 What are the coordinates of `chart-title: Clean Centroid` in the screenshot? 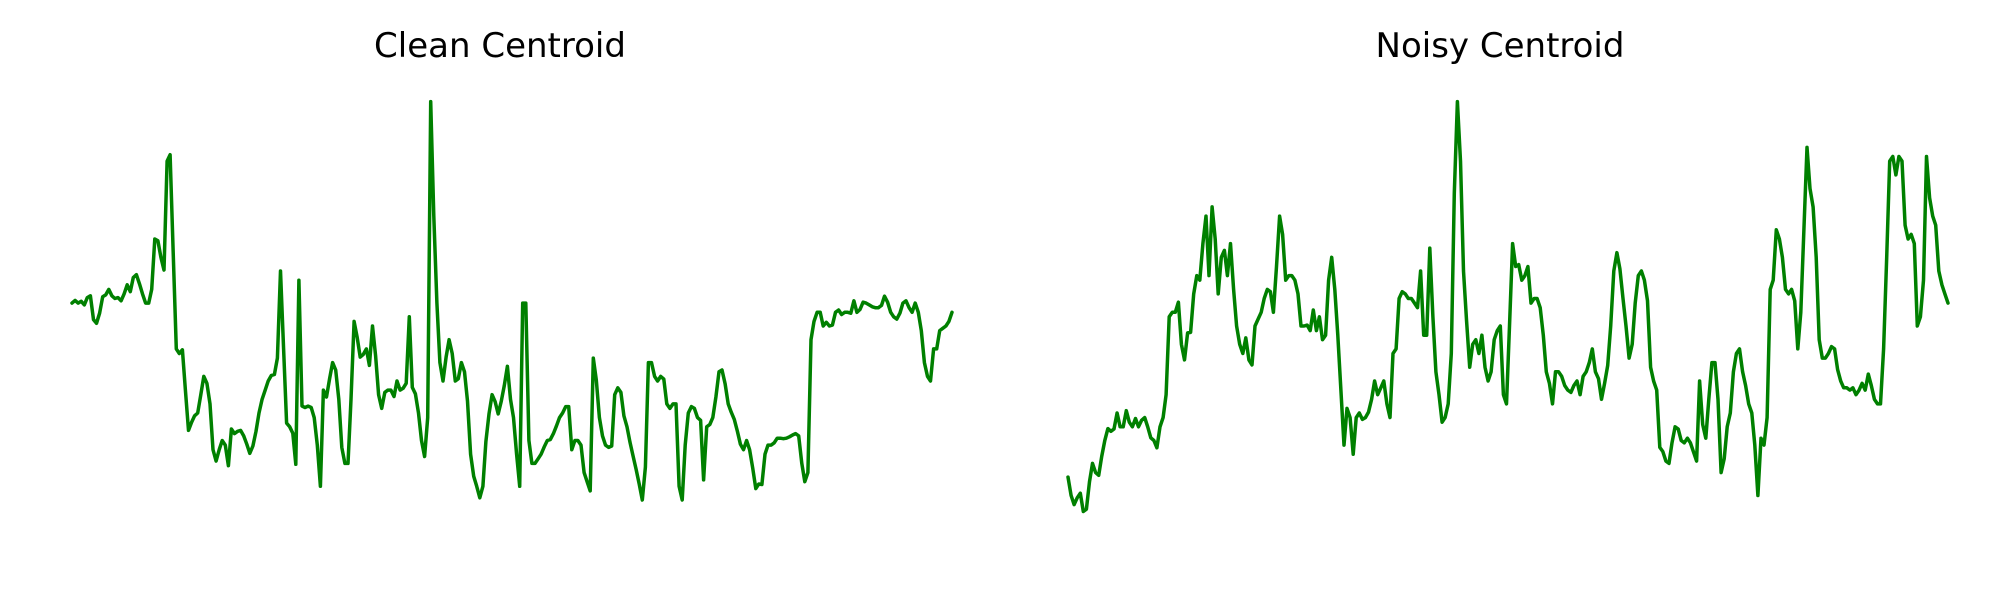 It's located at (500, 46).